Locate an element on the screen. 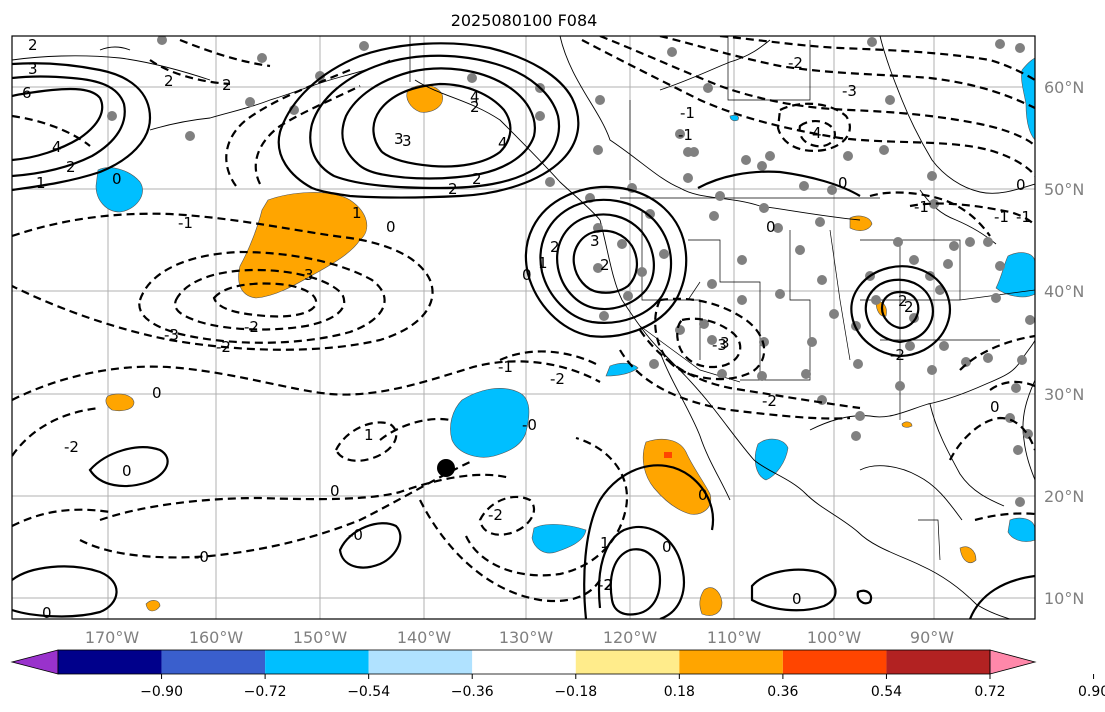 The height and width of the screenshot is (712, 1105). y-tick-label: 20°N is located at coordinates (1064, 496).